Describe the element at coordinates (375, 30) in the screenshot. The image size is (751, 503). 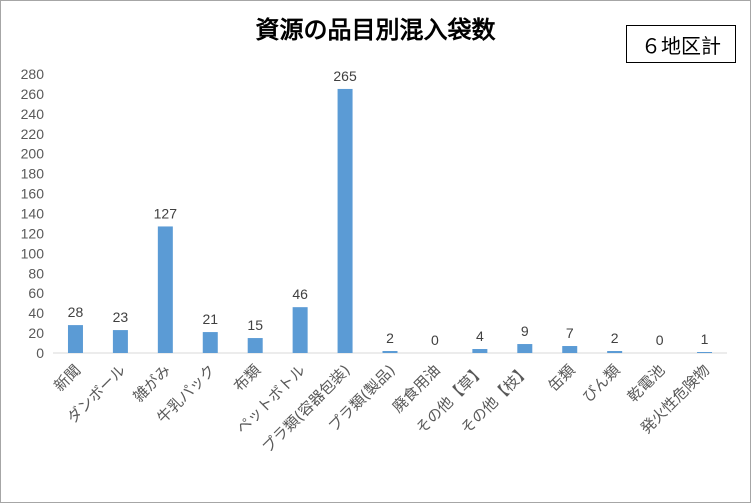
I see `chart-title: 資源の品目別混入袋数` at that location.